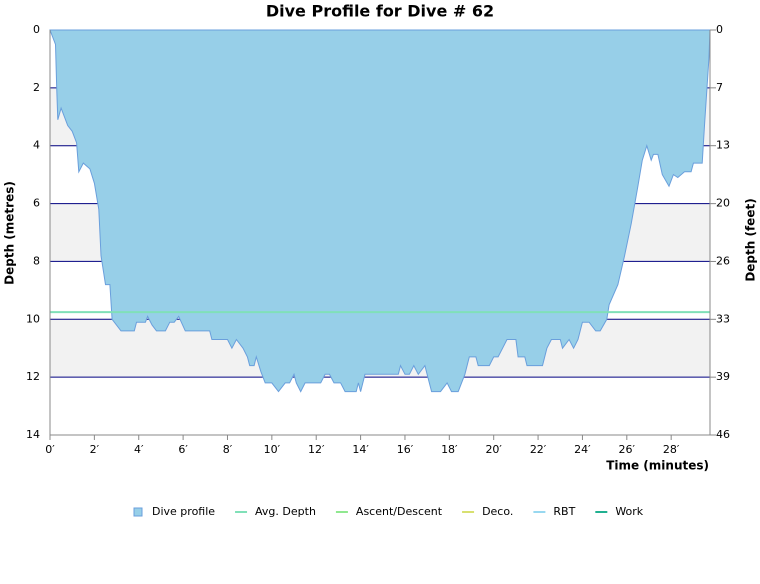  What do you see at coordinates (564, 511) in the screenshot?
I see `legend-label: RBT` at bounding box center [564, 511].